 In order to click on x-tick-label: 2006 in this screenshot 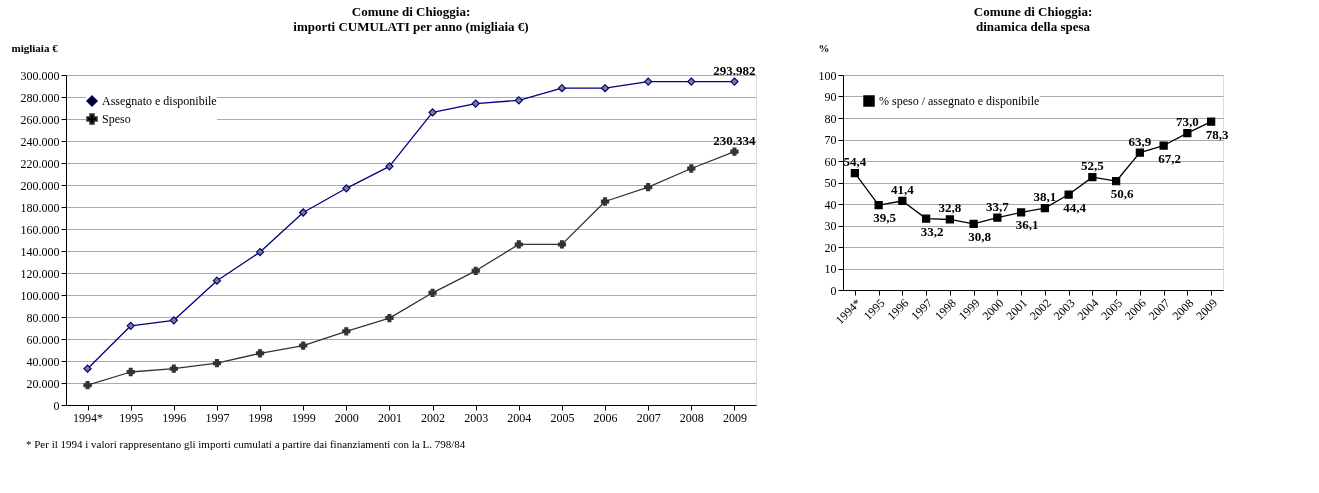, I will do `click(605, 417)`.